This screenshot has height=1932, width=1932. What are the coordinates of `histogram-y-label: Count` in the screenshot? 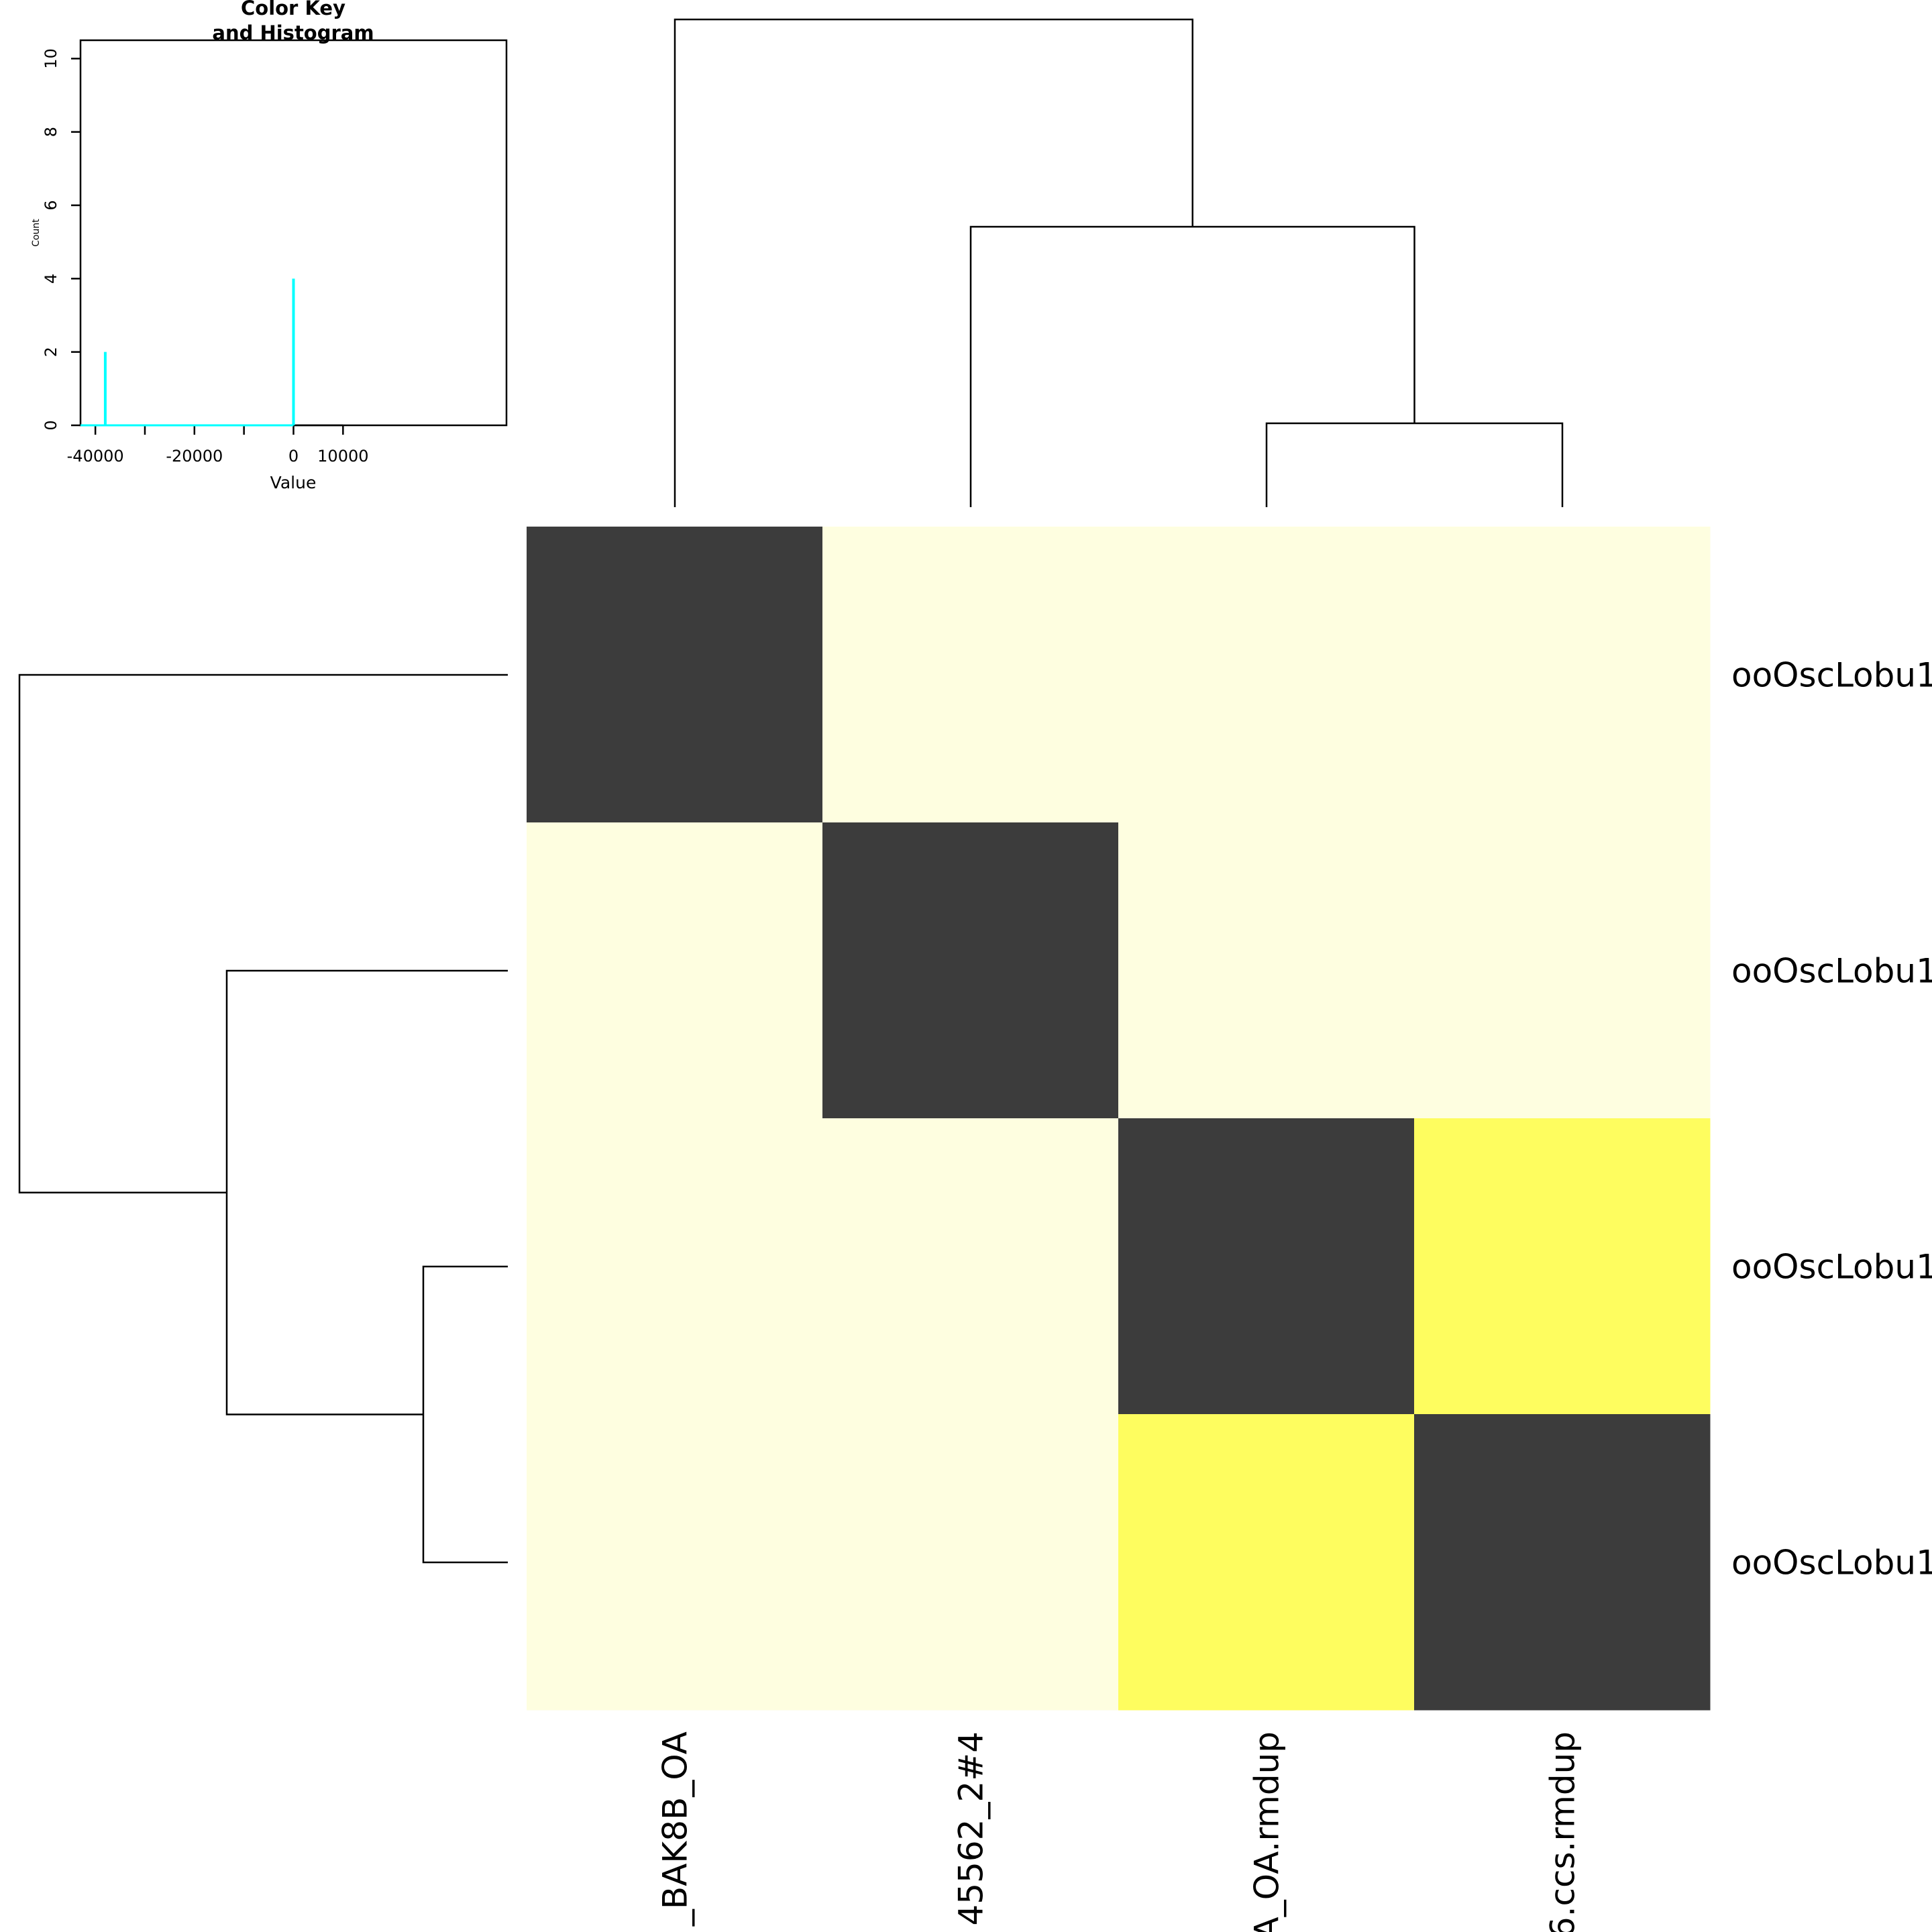 It's located at (36, 233).